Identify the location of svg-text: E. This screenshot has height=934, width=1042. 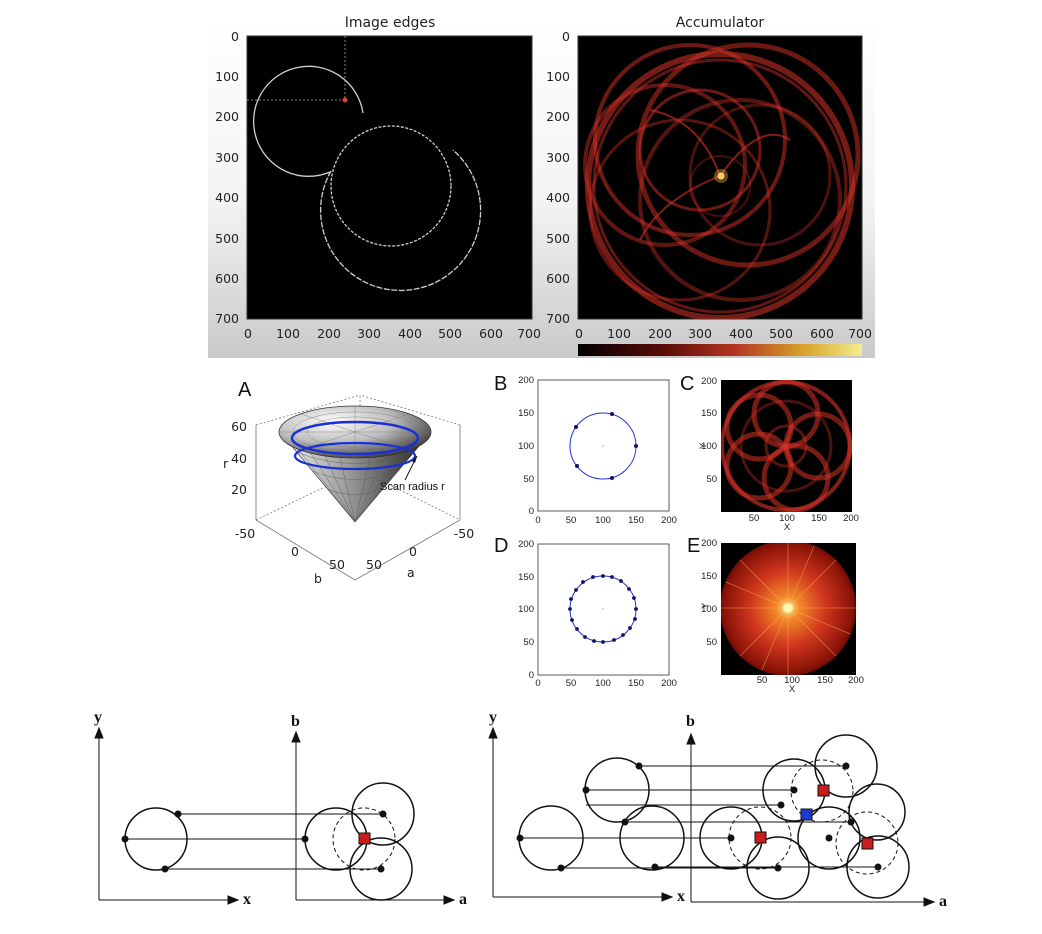
(693, 546).